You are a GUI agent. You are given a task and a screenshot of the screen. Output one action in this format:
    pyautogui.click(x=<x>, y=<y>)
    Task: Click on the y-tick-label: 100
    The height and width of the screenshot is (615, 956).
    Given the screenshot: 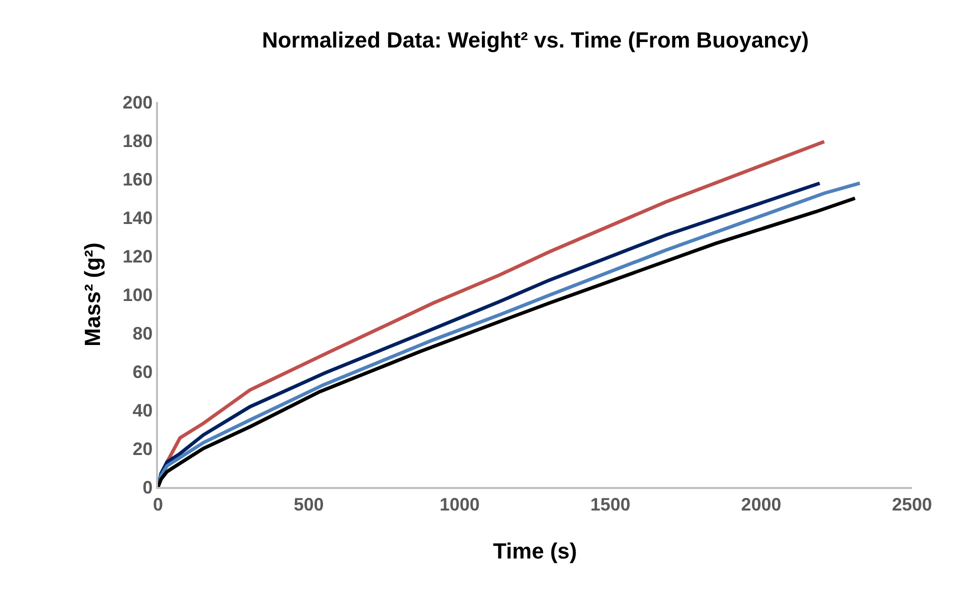 What is the action you would take?
    pyautogui.click(x=137, y=294)
    